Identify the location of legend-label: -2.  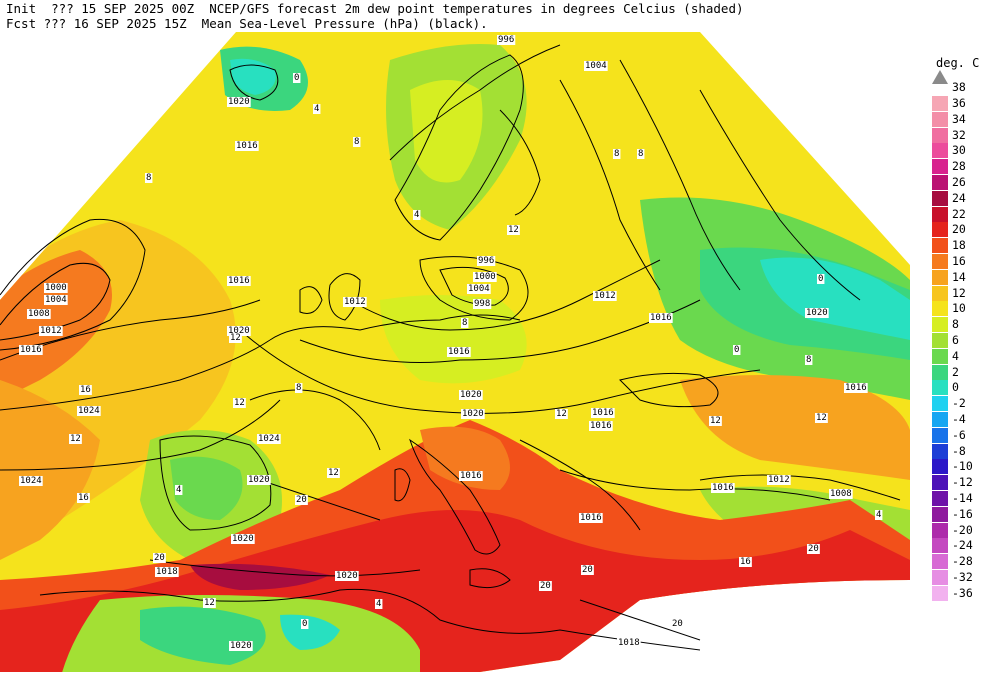
(959, 403).